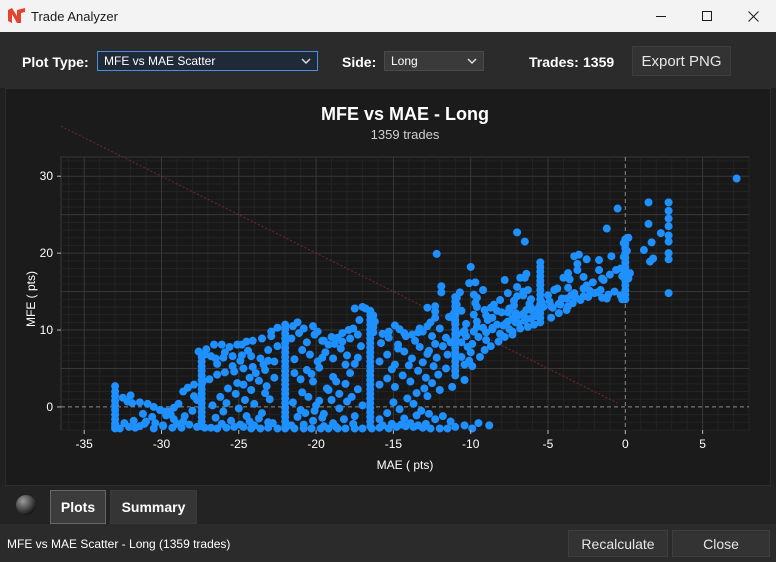  Describe the element at coordinates (707, 16) in the screenshot. I see `maximize-button` at that location.